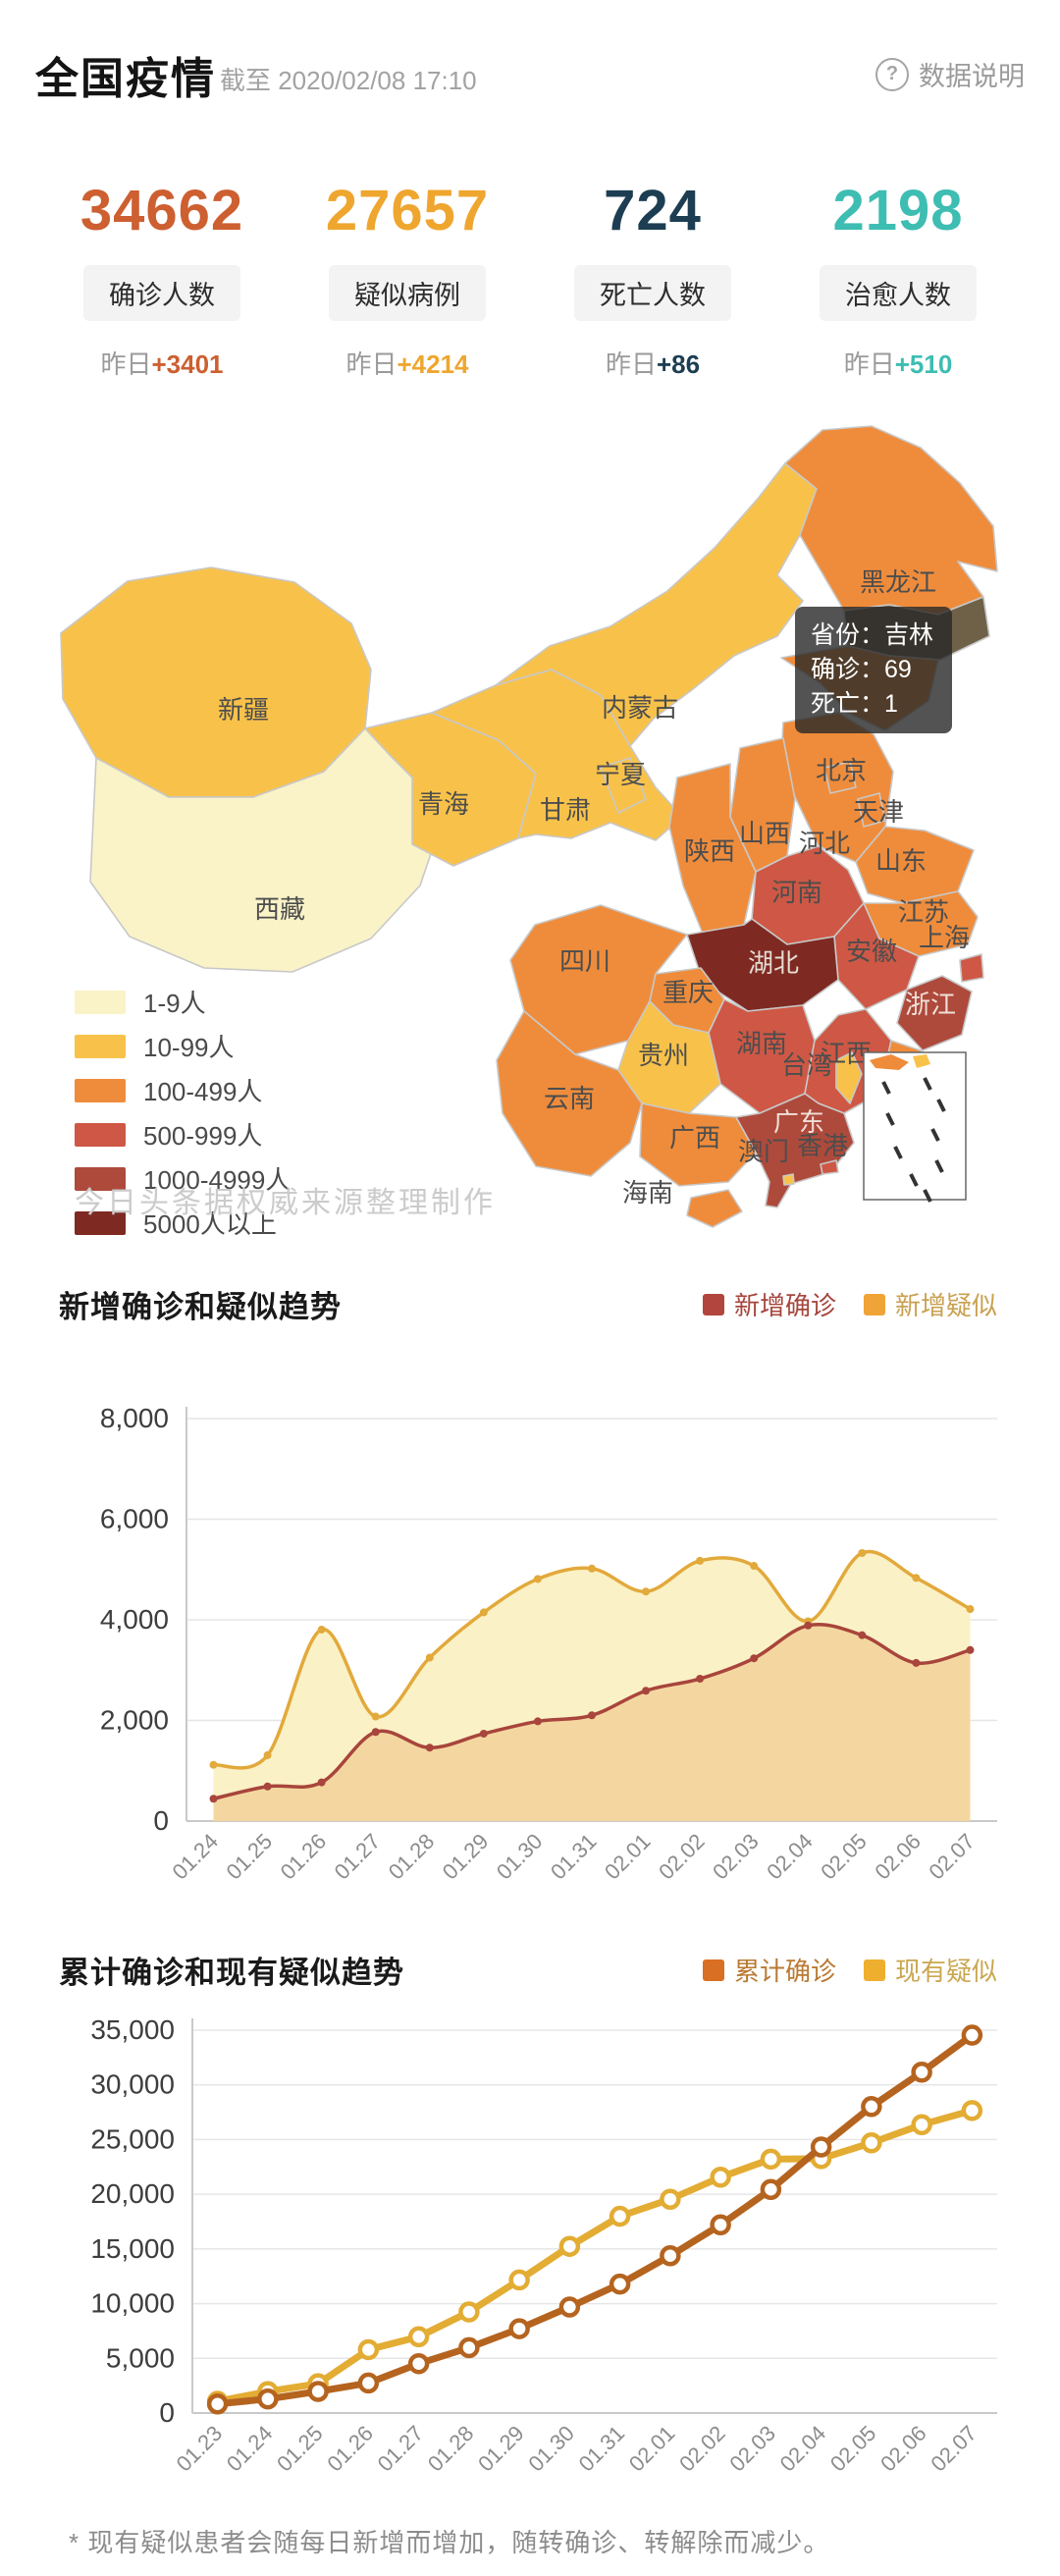 This screenshot has width=1060, height=2576. Describe the element at coordinates (971, 968) in the screenshot. I see `province-shanghai` at that location.